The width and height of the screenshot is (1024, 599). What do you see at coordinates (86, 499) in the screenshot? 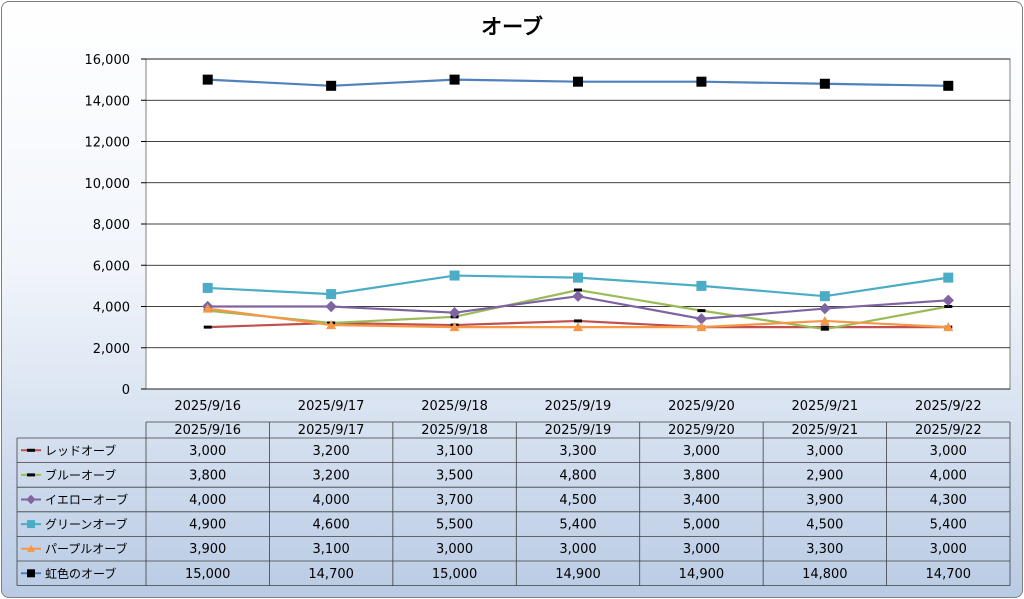
I see `legend-label: イエローオーブ` at bounding box center [86, 499].